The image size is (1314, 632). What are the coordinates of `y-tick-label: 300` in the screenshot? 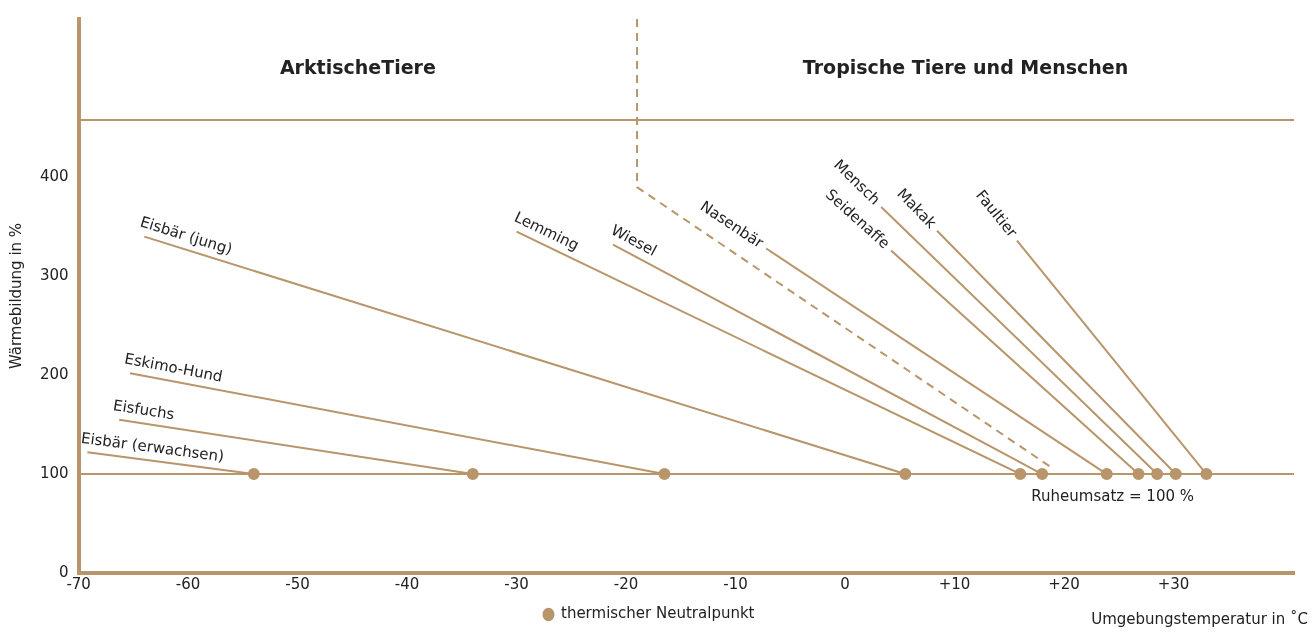 It's located at (54, 275).